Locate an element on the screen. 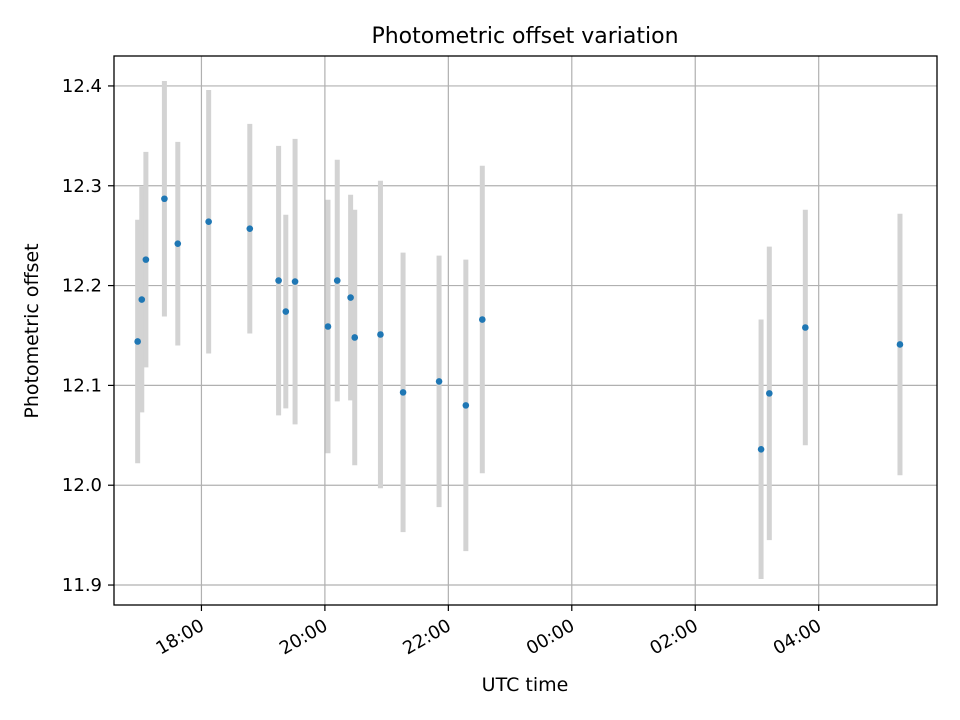 This screenshot has width=960, height=720. y-tick-label: 12.0 is located at coordinates (82, 485).